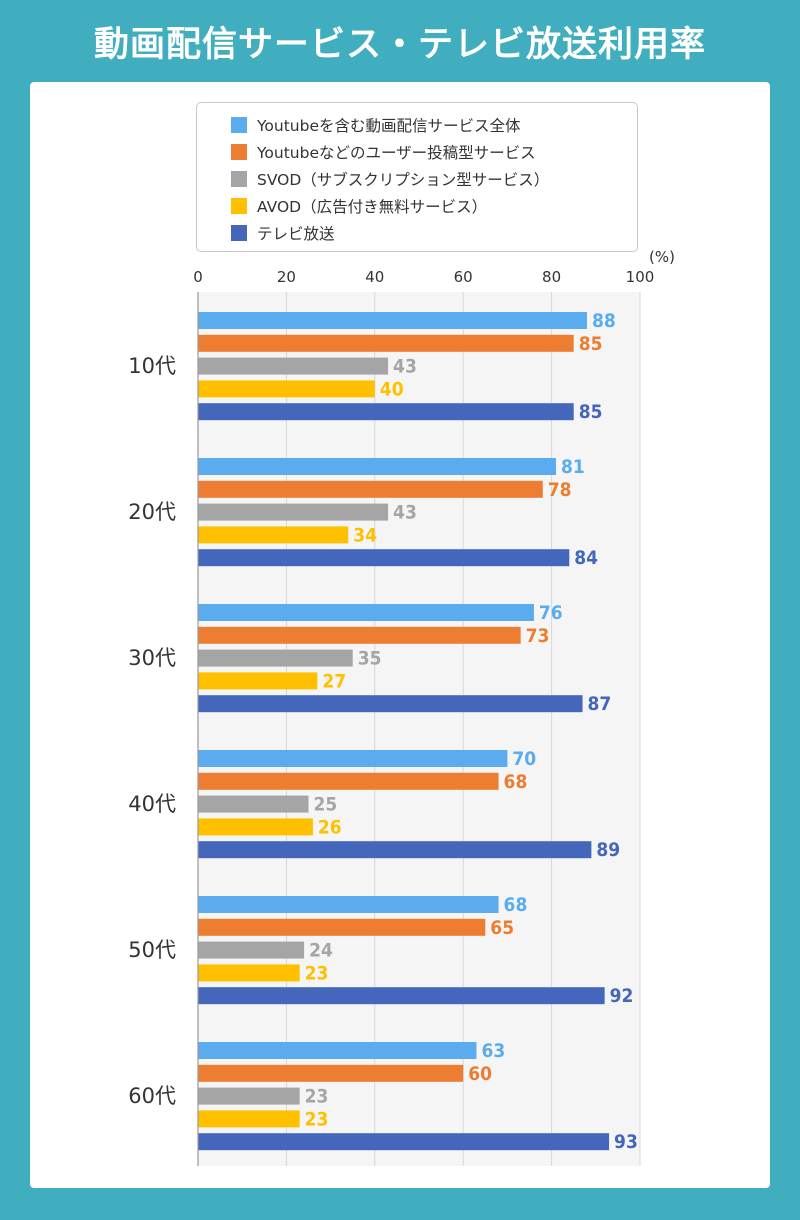  I want to click on value-label: 78, so click(560, 490).